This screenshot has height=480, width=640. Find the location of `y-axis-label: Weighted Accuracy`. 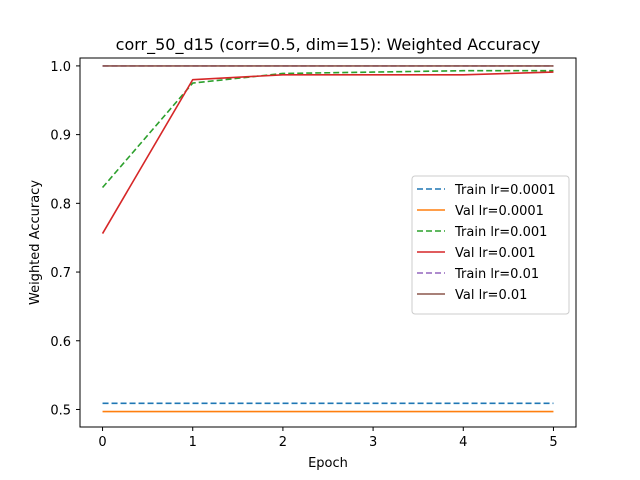

y-axis-label: Weighted Accuracy is located at coordinates (35, 242).